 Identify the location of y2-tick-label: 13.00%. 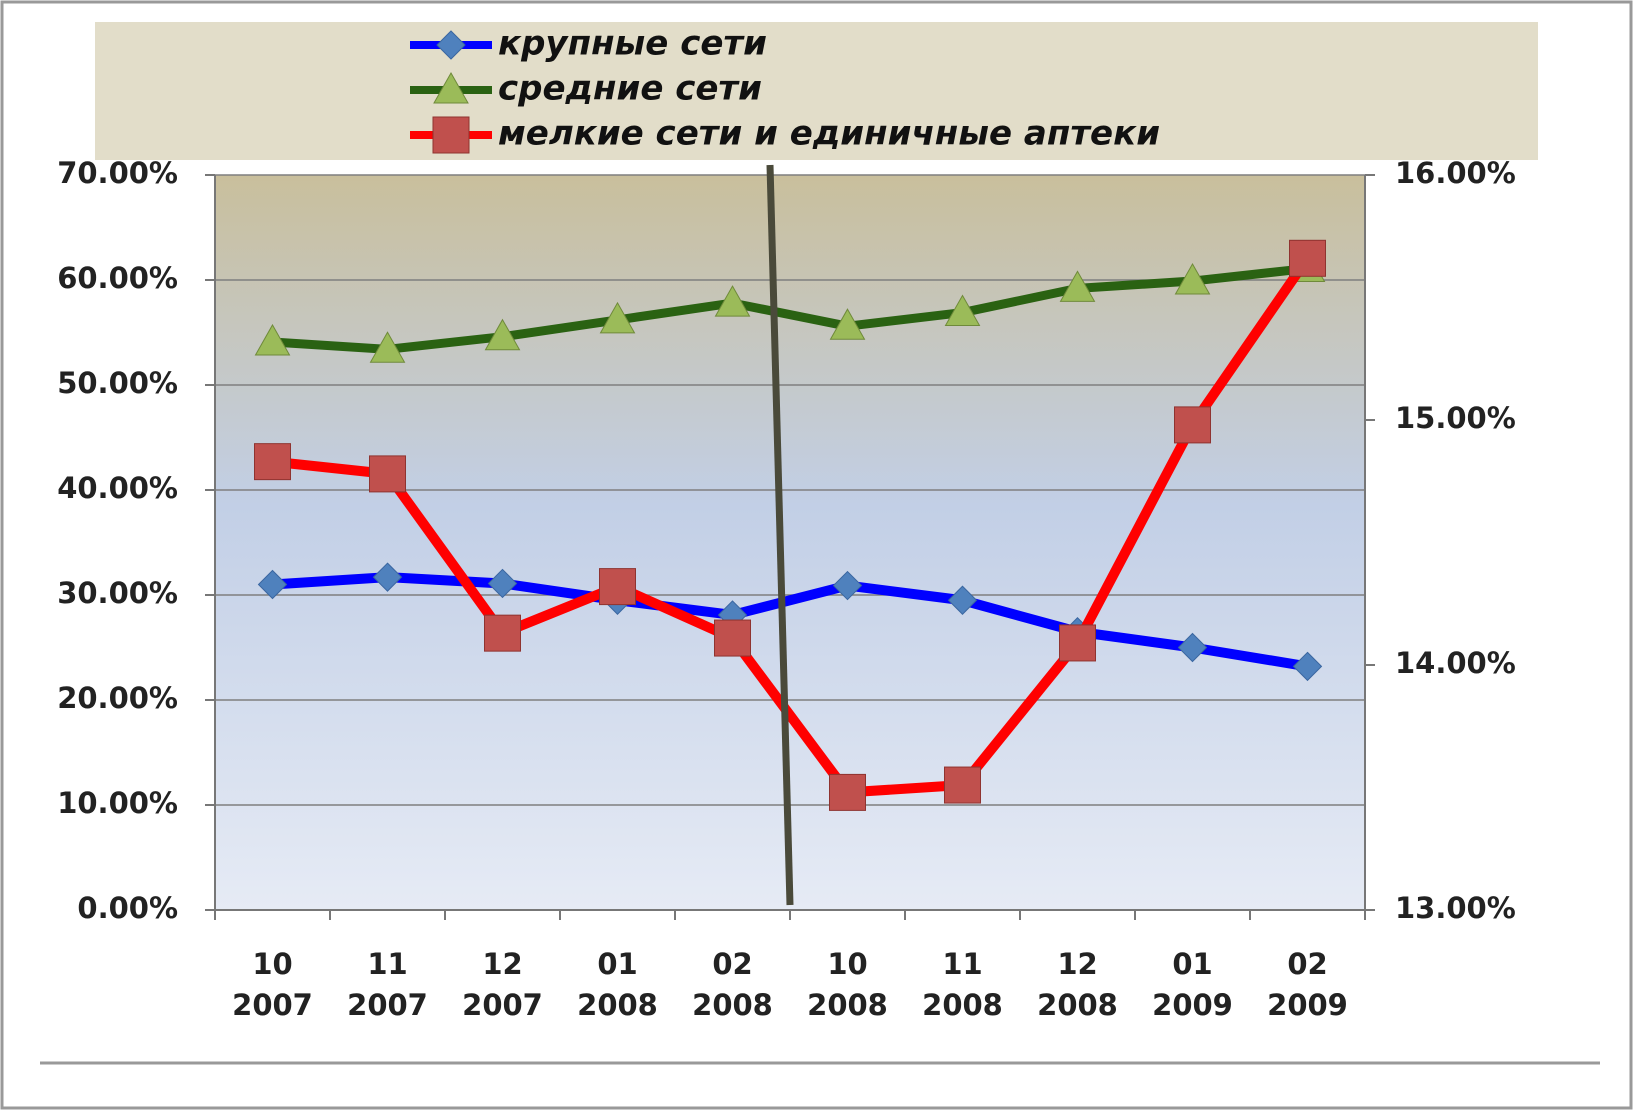
(1455, 908).